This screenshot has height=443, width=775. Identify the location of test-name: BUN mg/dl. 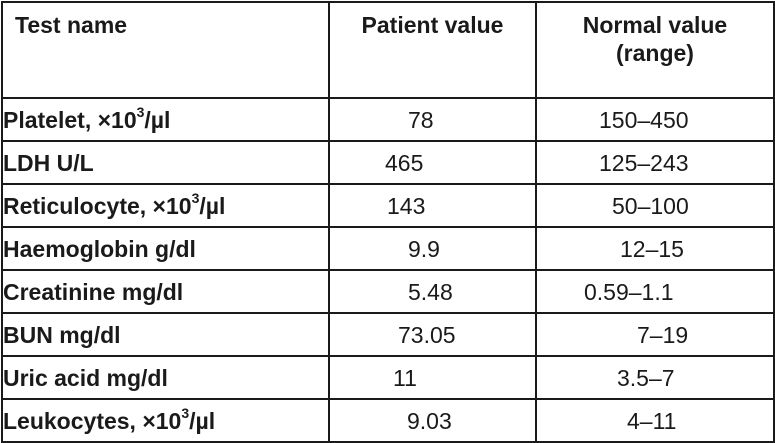
(62, 334).